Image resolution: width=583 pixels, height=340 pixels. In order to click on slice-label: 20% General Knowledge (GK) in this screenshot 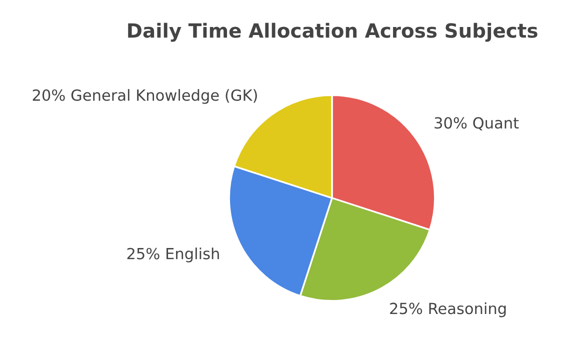, I will do `click(144, 96)`.